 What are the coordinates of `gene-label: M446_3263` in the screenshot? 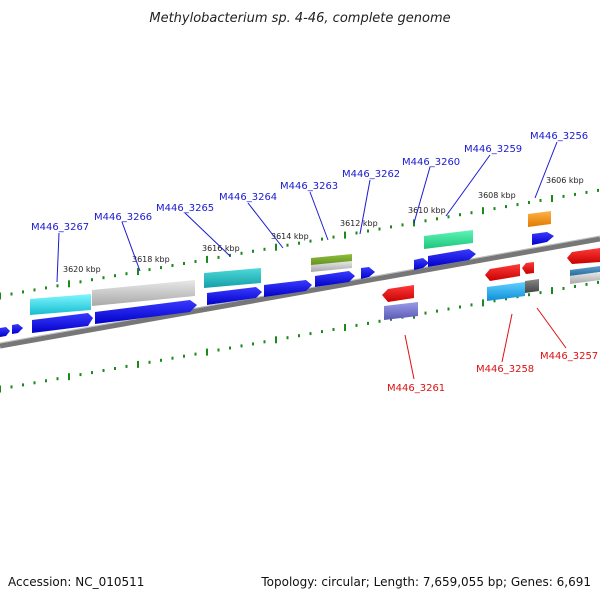 It's located at (309, 186).